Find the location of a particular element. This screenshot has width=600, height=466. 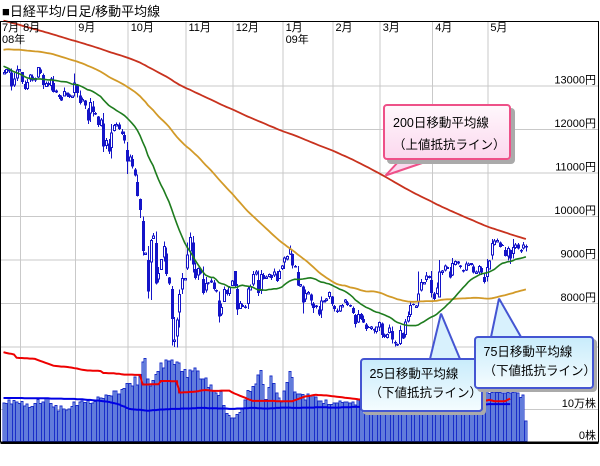

callout-tail-edge is located at coordinates (495, 318).